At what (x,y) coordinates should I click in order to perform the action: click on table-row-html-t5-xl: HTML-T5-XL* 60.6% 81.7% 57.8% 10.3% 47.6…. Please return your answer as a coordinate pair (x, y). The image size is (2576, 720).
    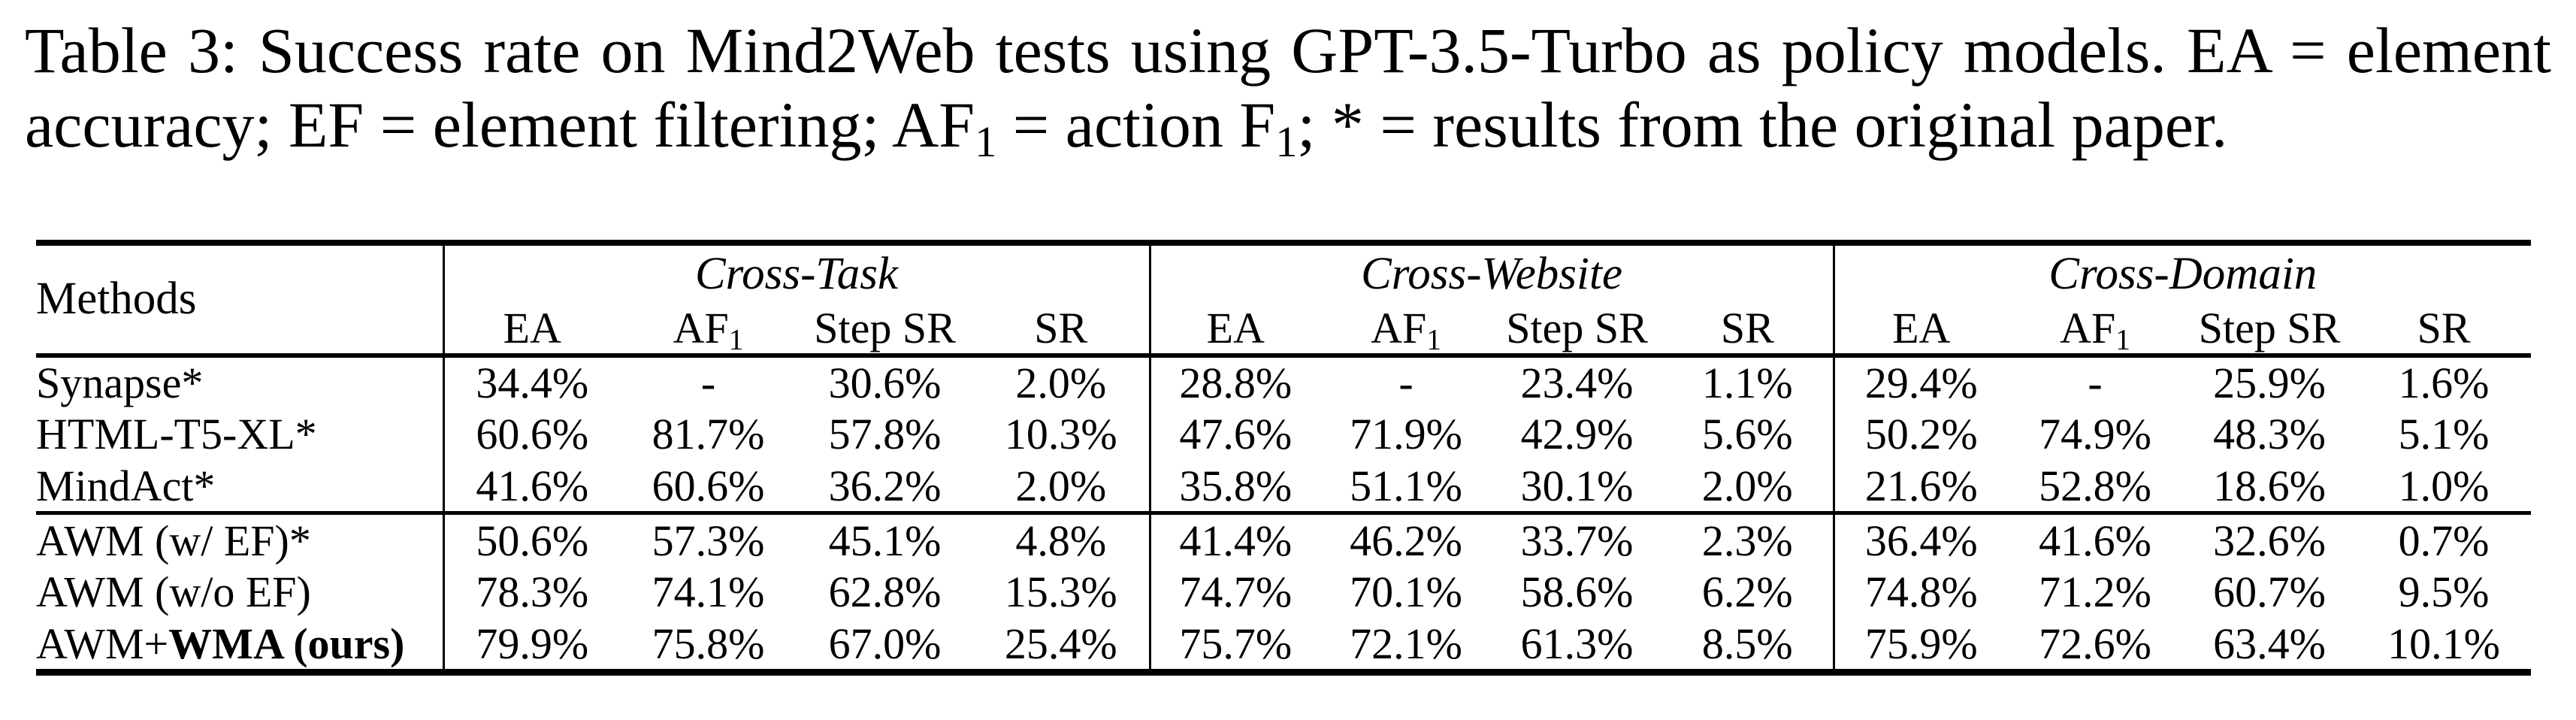
    Looking at the image, I should click on (1283, 434).